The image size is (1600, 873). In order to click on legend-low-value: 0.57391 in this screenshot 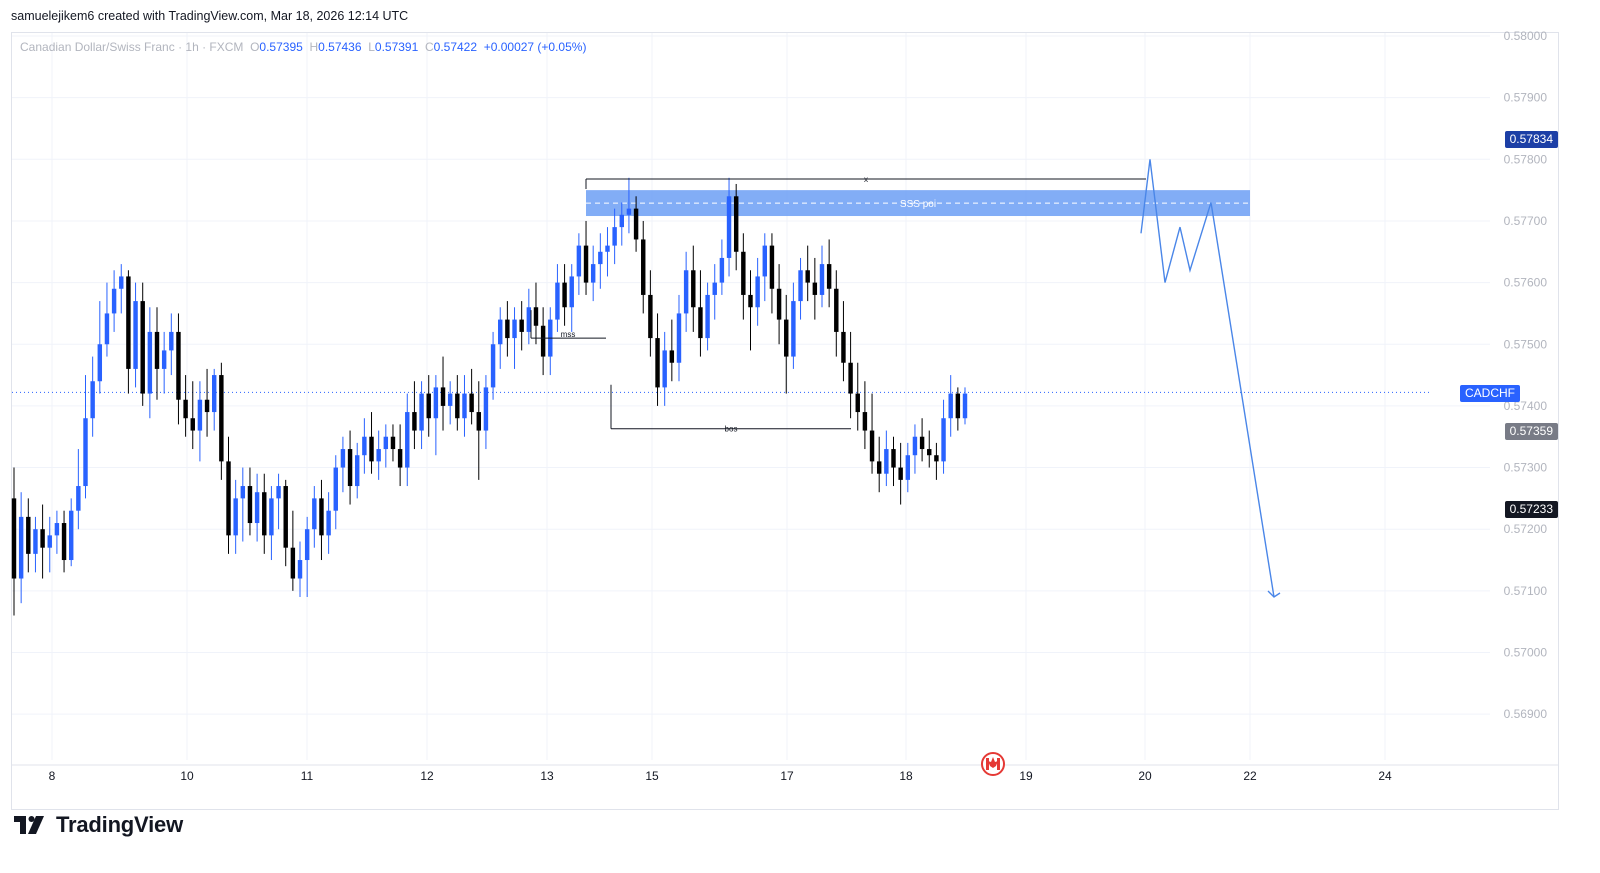, I will do `click(396, 47)`.